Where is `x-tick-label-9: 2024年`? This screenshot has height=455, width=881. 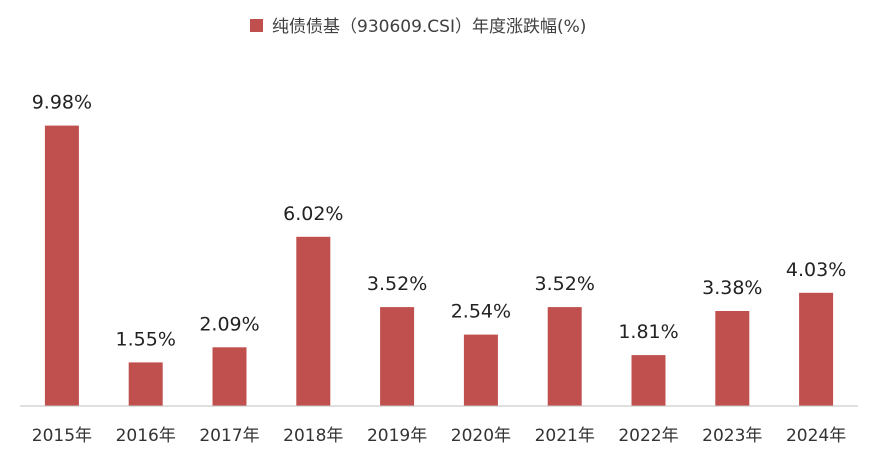
x-tick-label-9: 2024年 is located at coordinates (816, 436).